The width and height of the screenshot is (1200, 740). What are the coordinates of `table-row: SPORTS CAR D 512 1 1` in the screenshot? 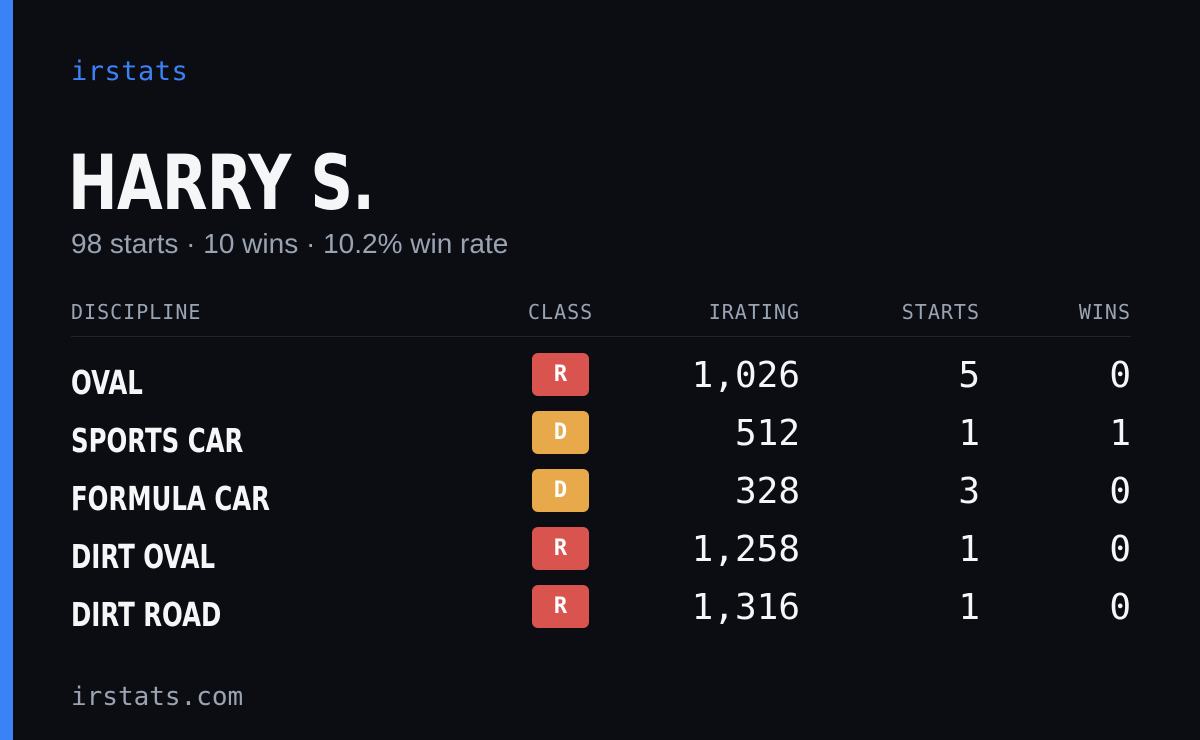 It's located at (601, 440).